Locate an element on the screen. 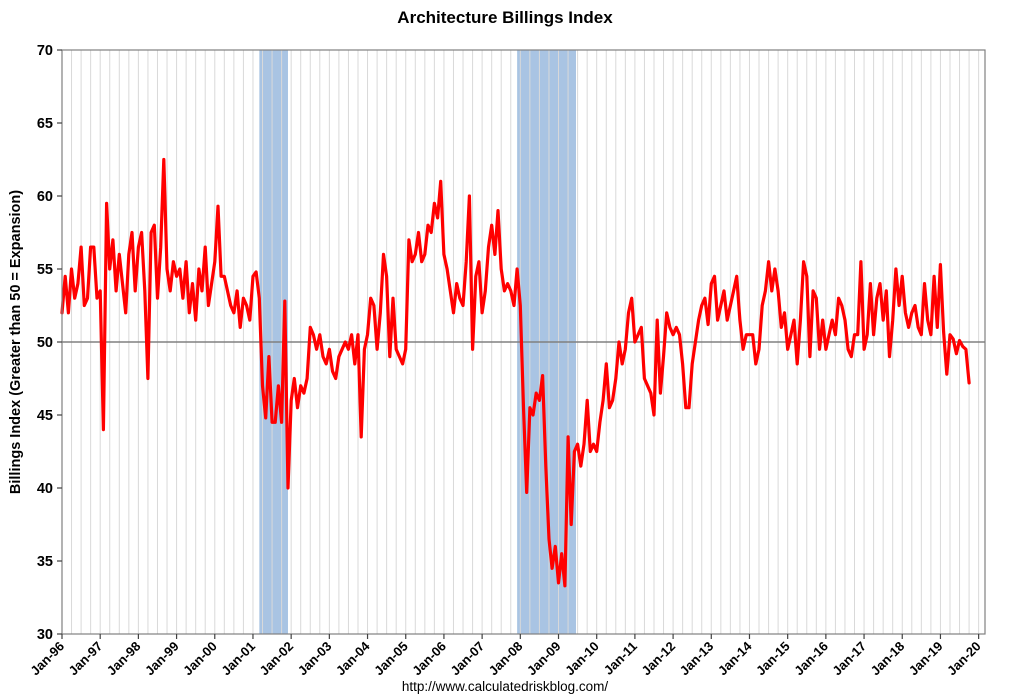 The image size is (1010, 697). x-tick-label: Jan-04 is located at coordinates (353, 658).